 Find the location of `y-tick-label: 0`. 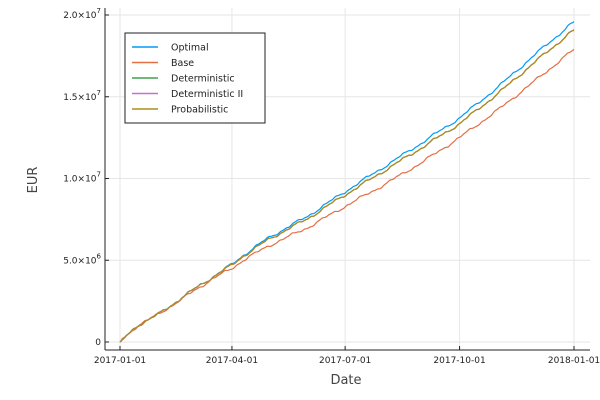

y-tick-label: 0 is located at coordinates (98, 343).